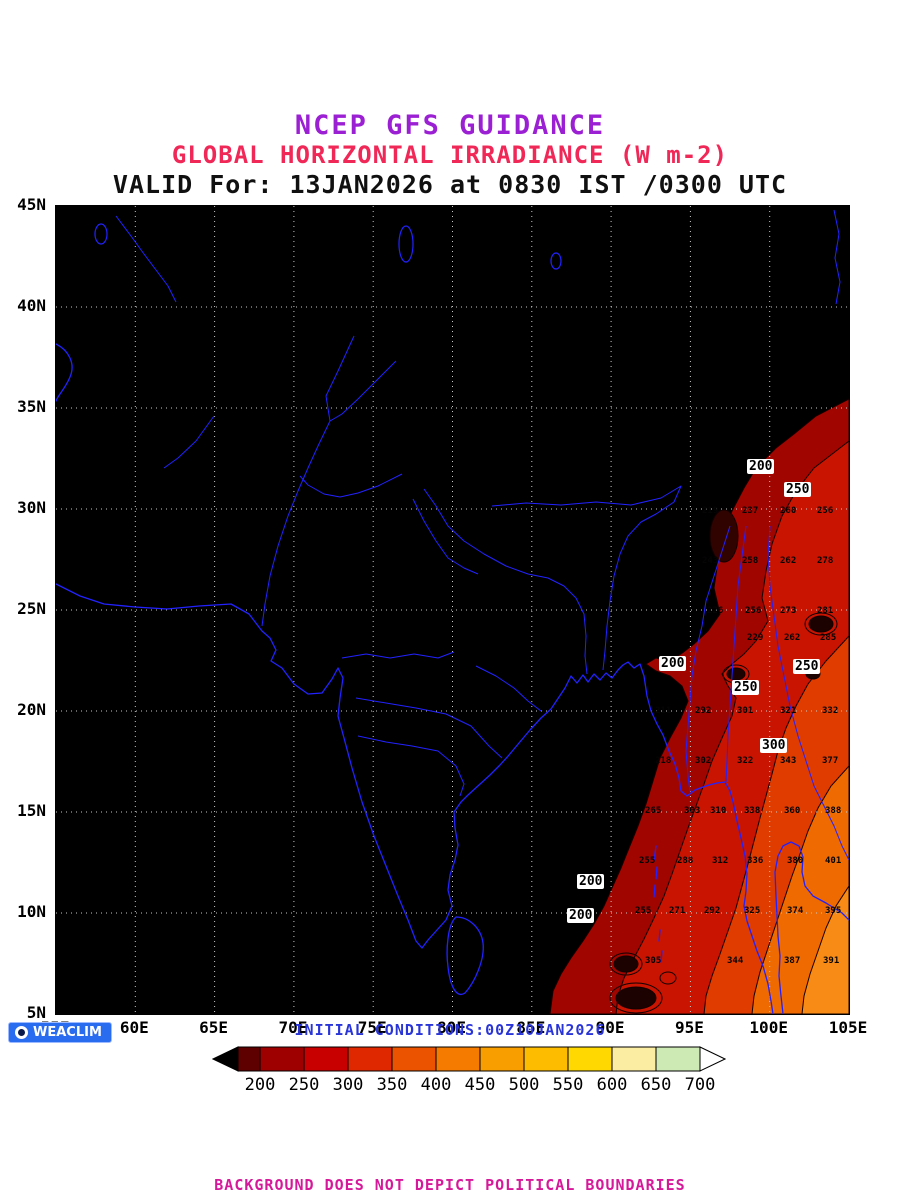 The width and height of the screenshot is (900, 1200). Describe the element at coordinates (610, 1027) in the screenshot. I see `lon-tick-label: 90E` at that location.